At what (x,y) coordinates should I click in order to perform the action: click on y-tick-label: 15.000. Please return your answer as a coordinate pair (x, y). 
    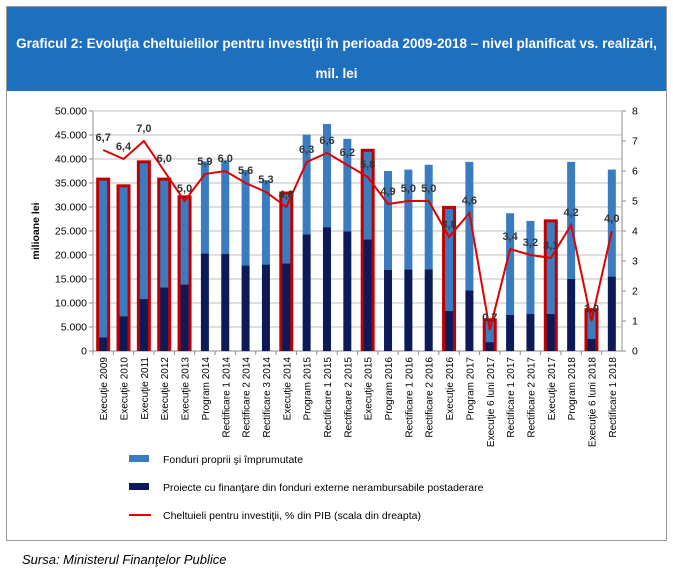
    Looking at the image, I should click on (71, 280).